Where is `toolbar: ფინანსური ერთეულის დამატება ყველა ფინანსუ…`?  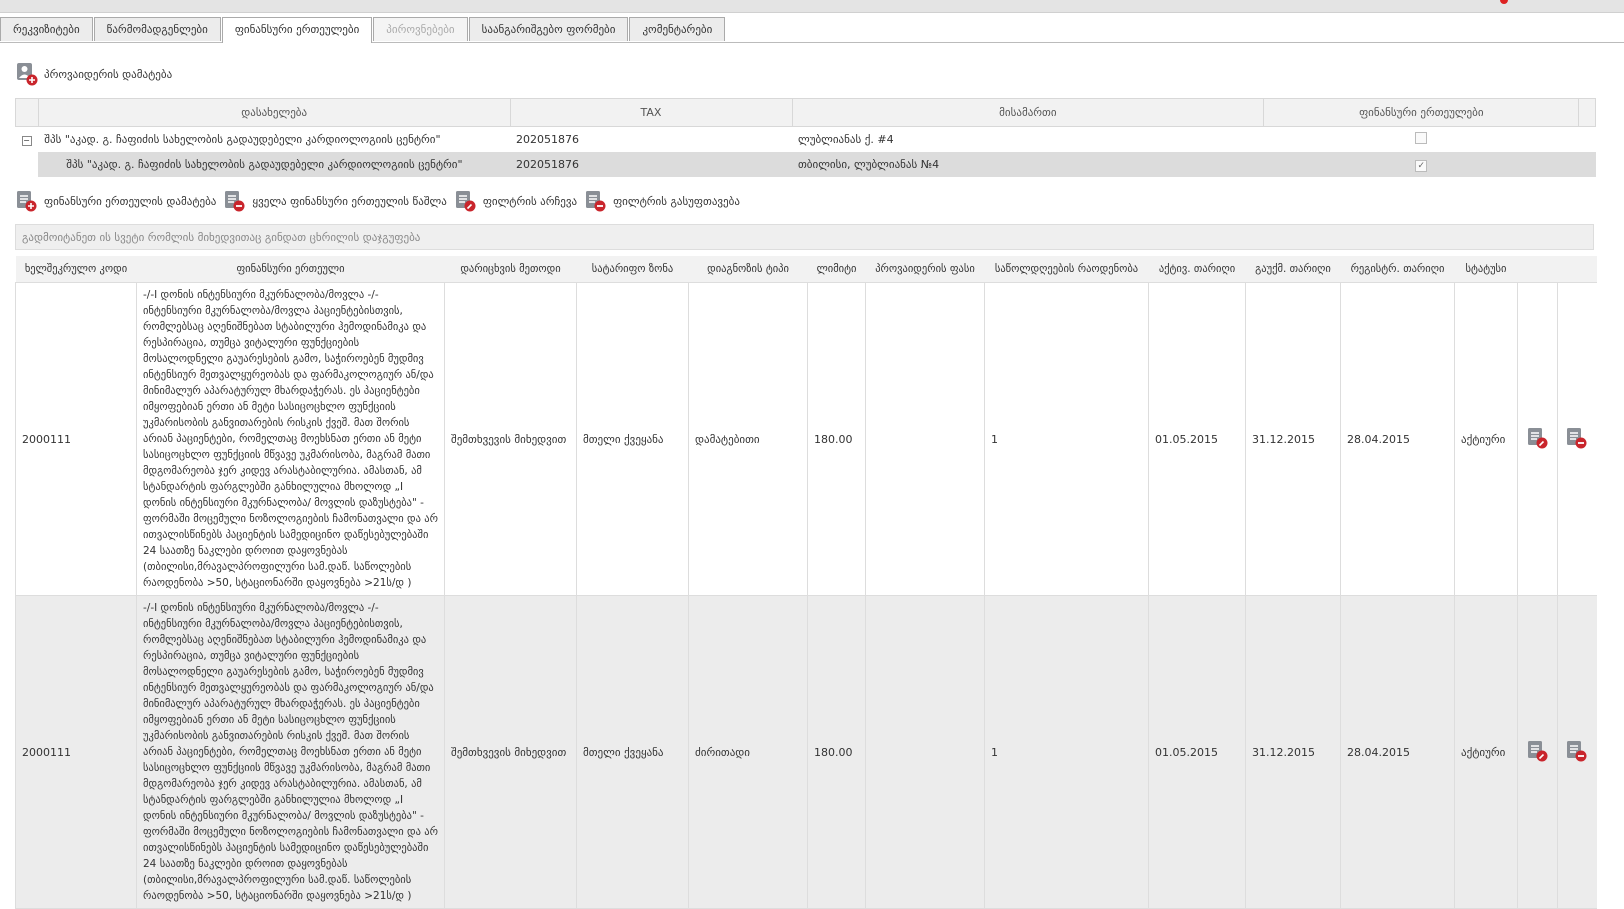 toolbar: ფინანსური ერთეულის დამატება ყველა ფინანსუ… is located at coordinates (378, 201).